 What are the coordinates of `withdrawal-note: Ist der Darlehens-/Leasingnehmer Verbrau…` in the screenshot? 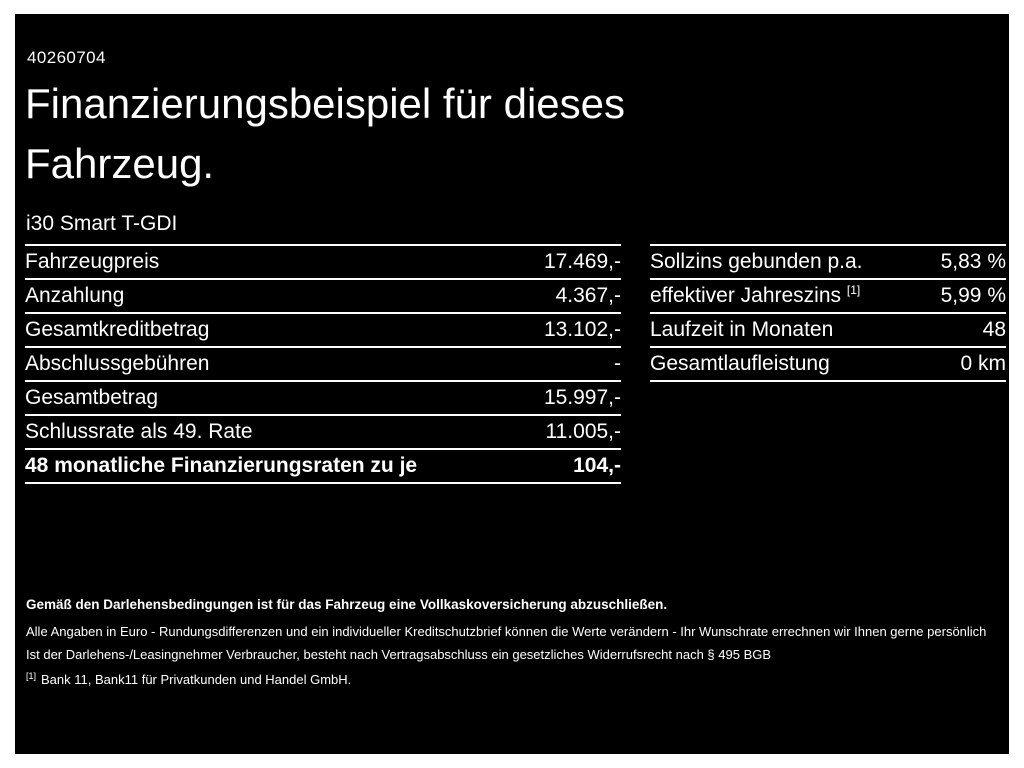 It's located at (399, 654).